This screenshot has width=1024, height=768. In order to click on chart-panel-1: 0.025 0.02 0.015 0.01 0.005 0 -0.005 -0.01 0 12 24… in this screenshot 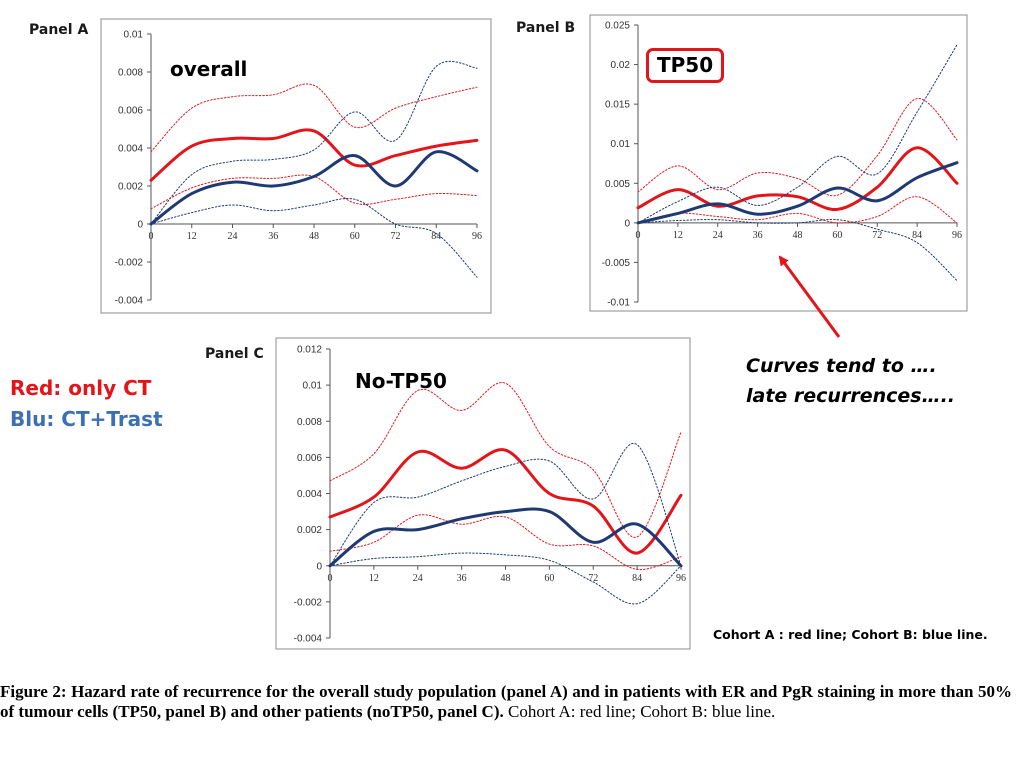, I will do `click(778, 163)`.